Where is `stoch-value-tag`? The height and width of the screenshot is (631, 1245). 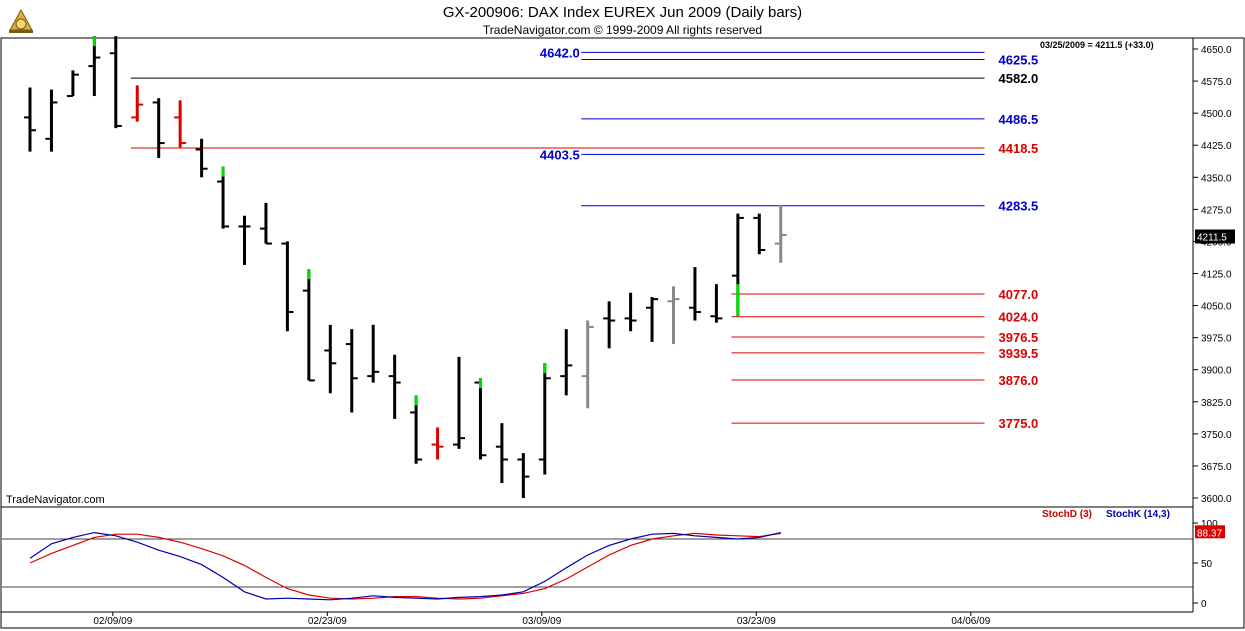 stoch-value-tag is located at coordinates (1210, 532).